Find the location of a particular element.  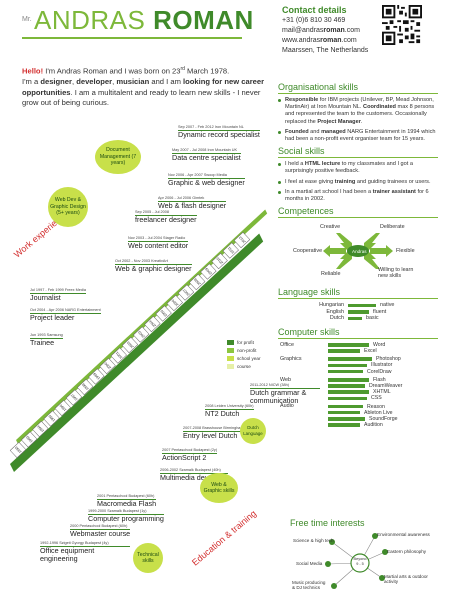

hobby-social: Social Media is located at coordinates (309, 563).